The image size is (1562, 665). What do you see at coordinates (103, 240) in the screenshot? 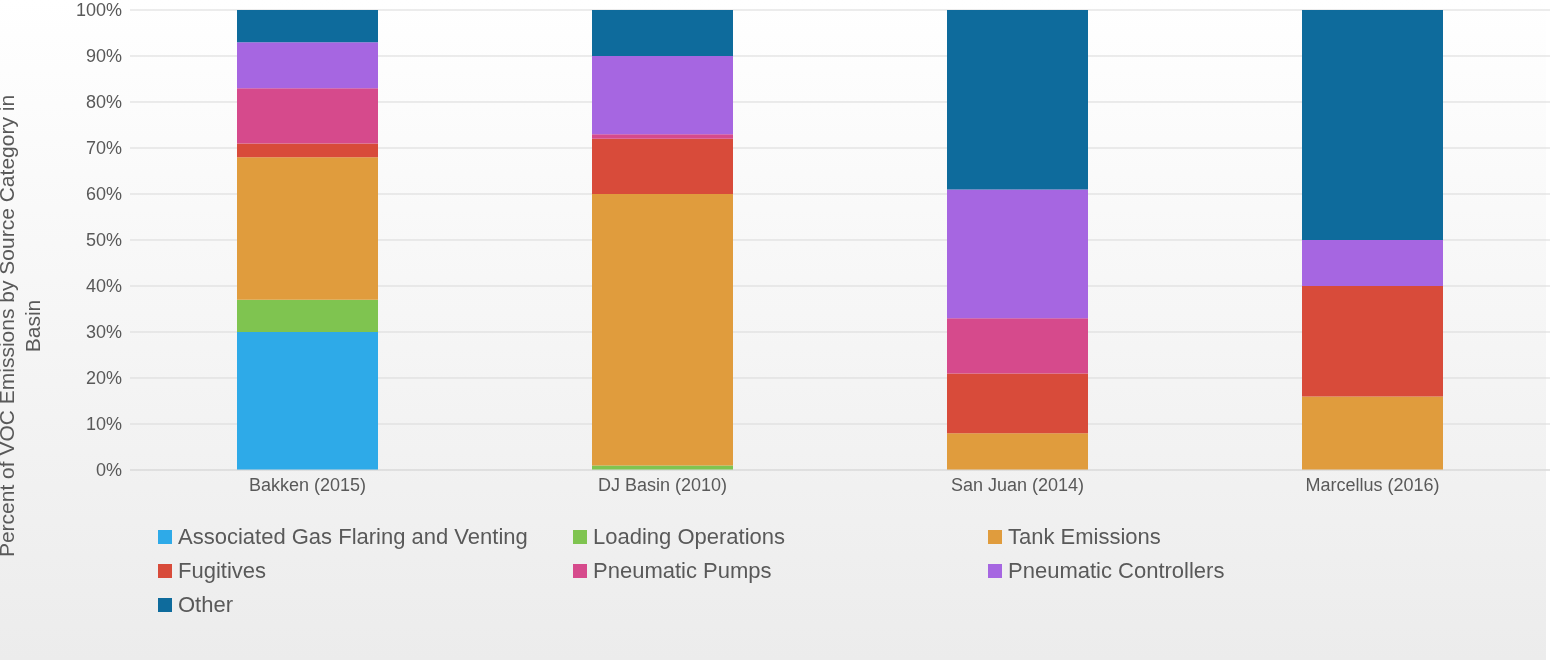
I see `y-tick-label: 50%` at bounding box center [103, 240].